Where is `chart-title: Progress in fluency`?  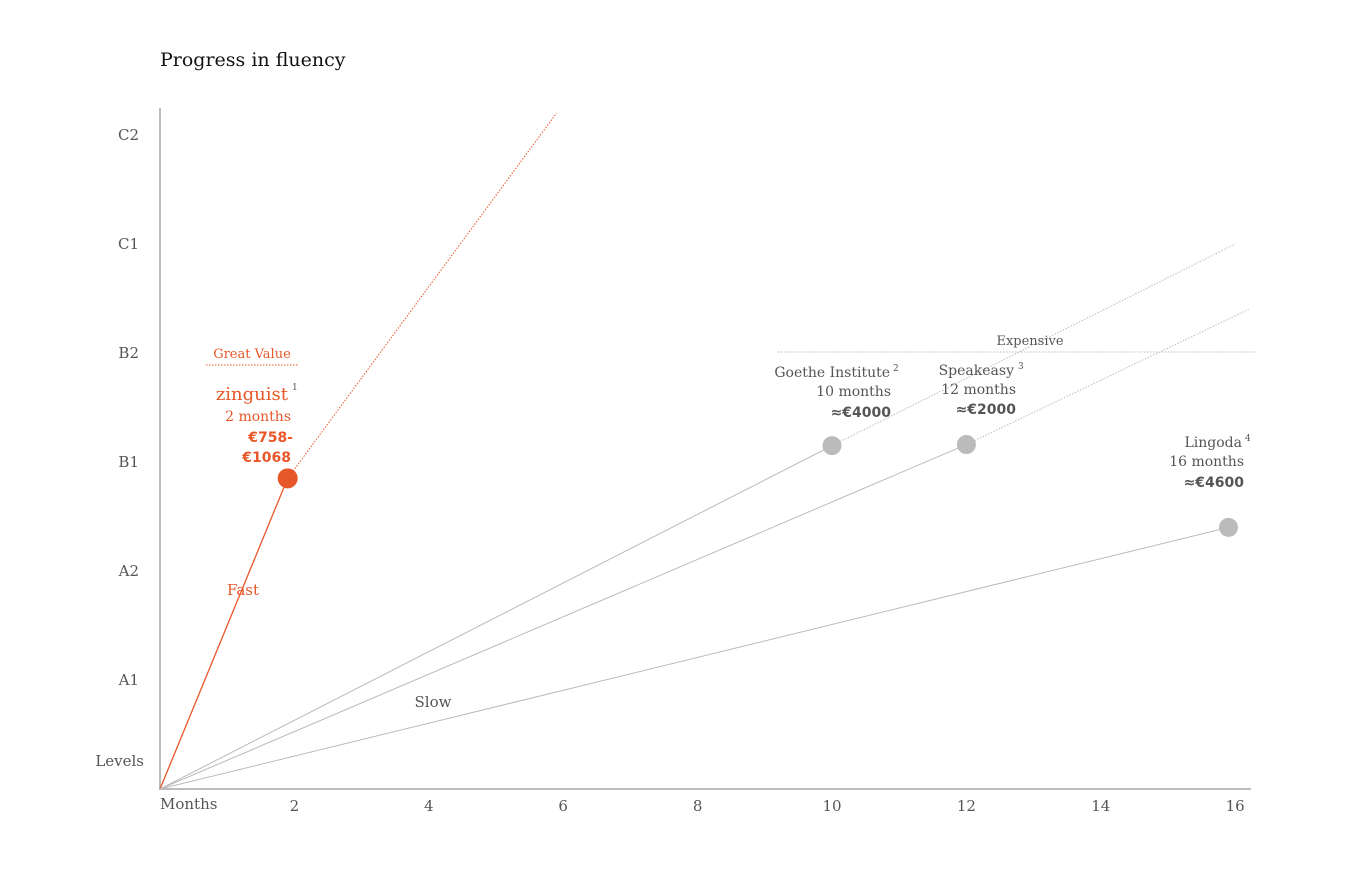 chart-title: Progress in fluency is located at coordinates (253, 60).